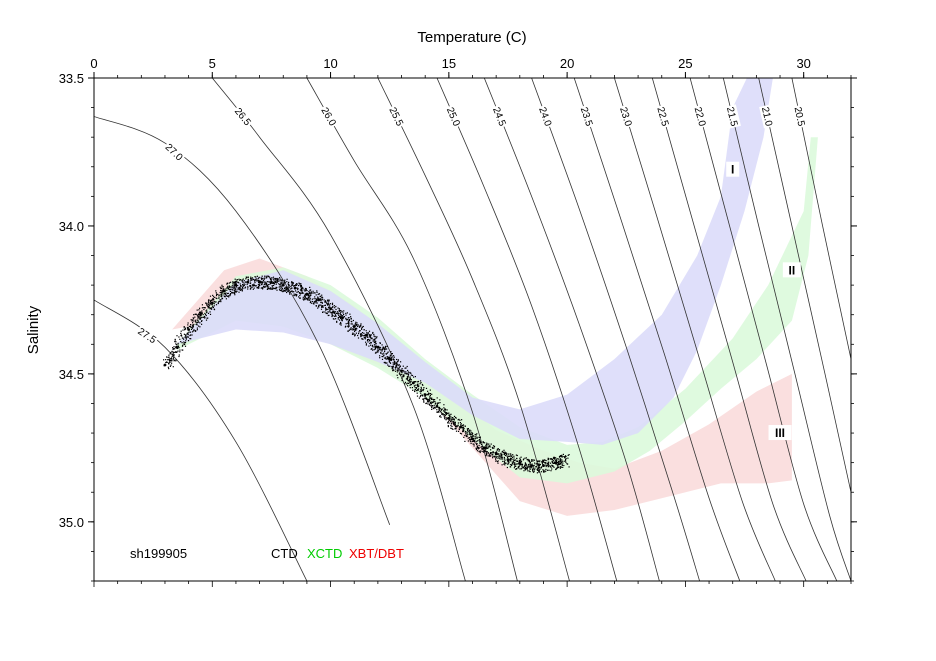 This screenshot has height=661, width=936. I want to click on cruise-id-label: sh199905, so click(158, 553).